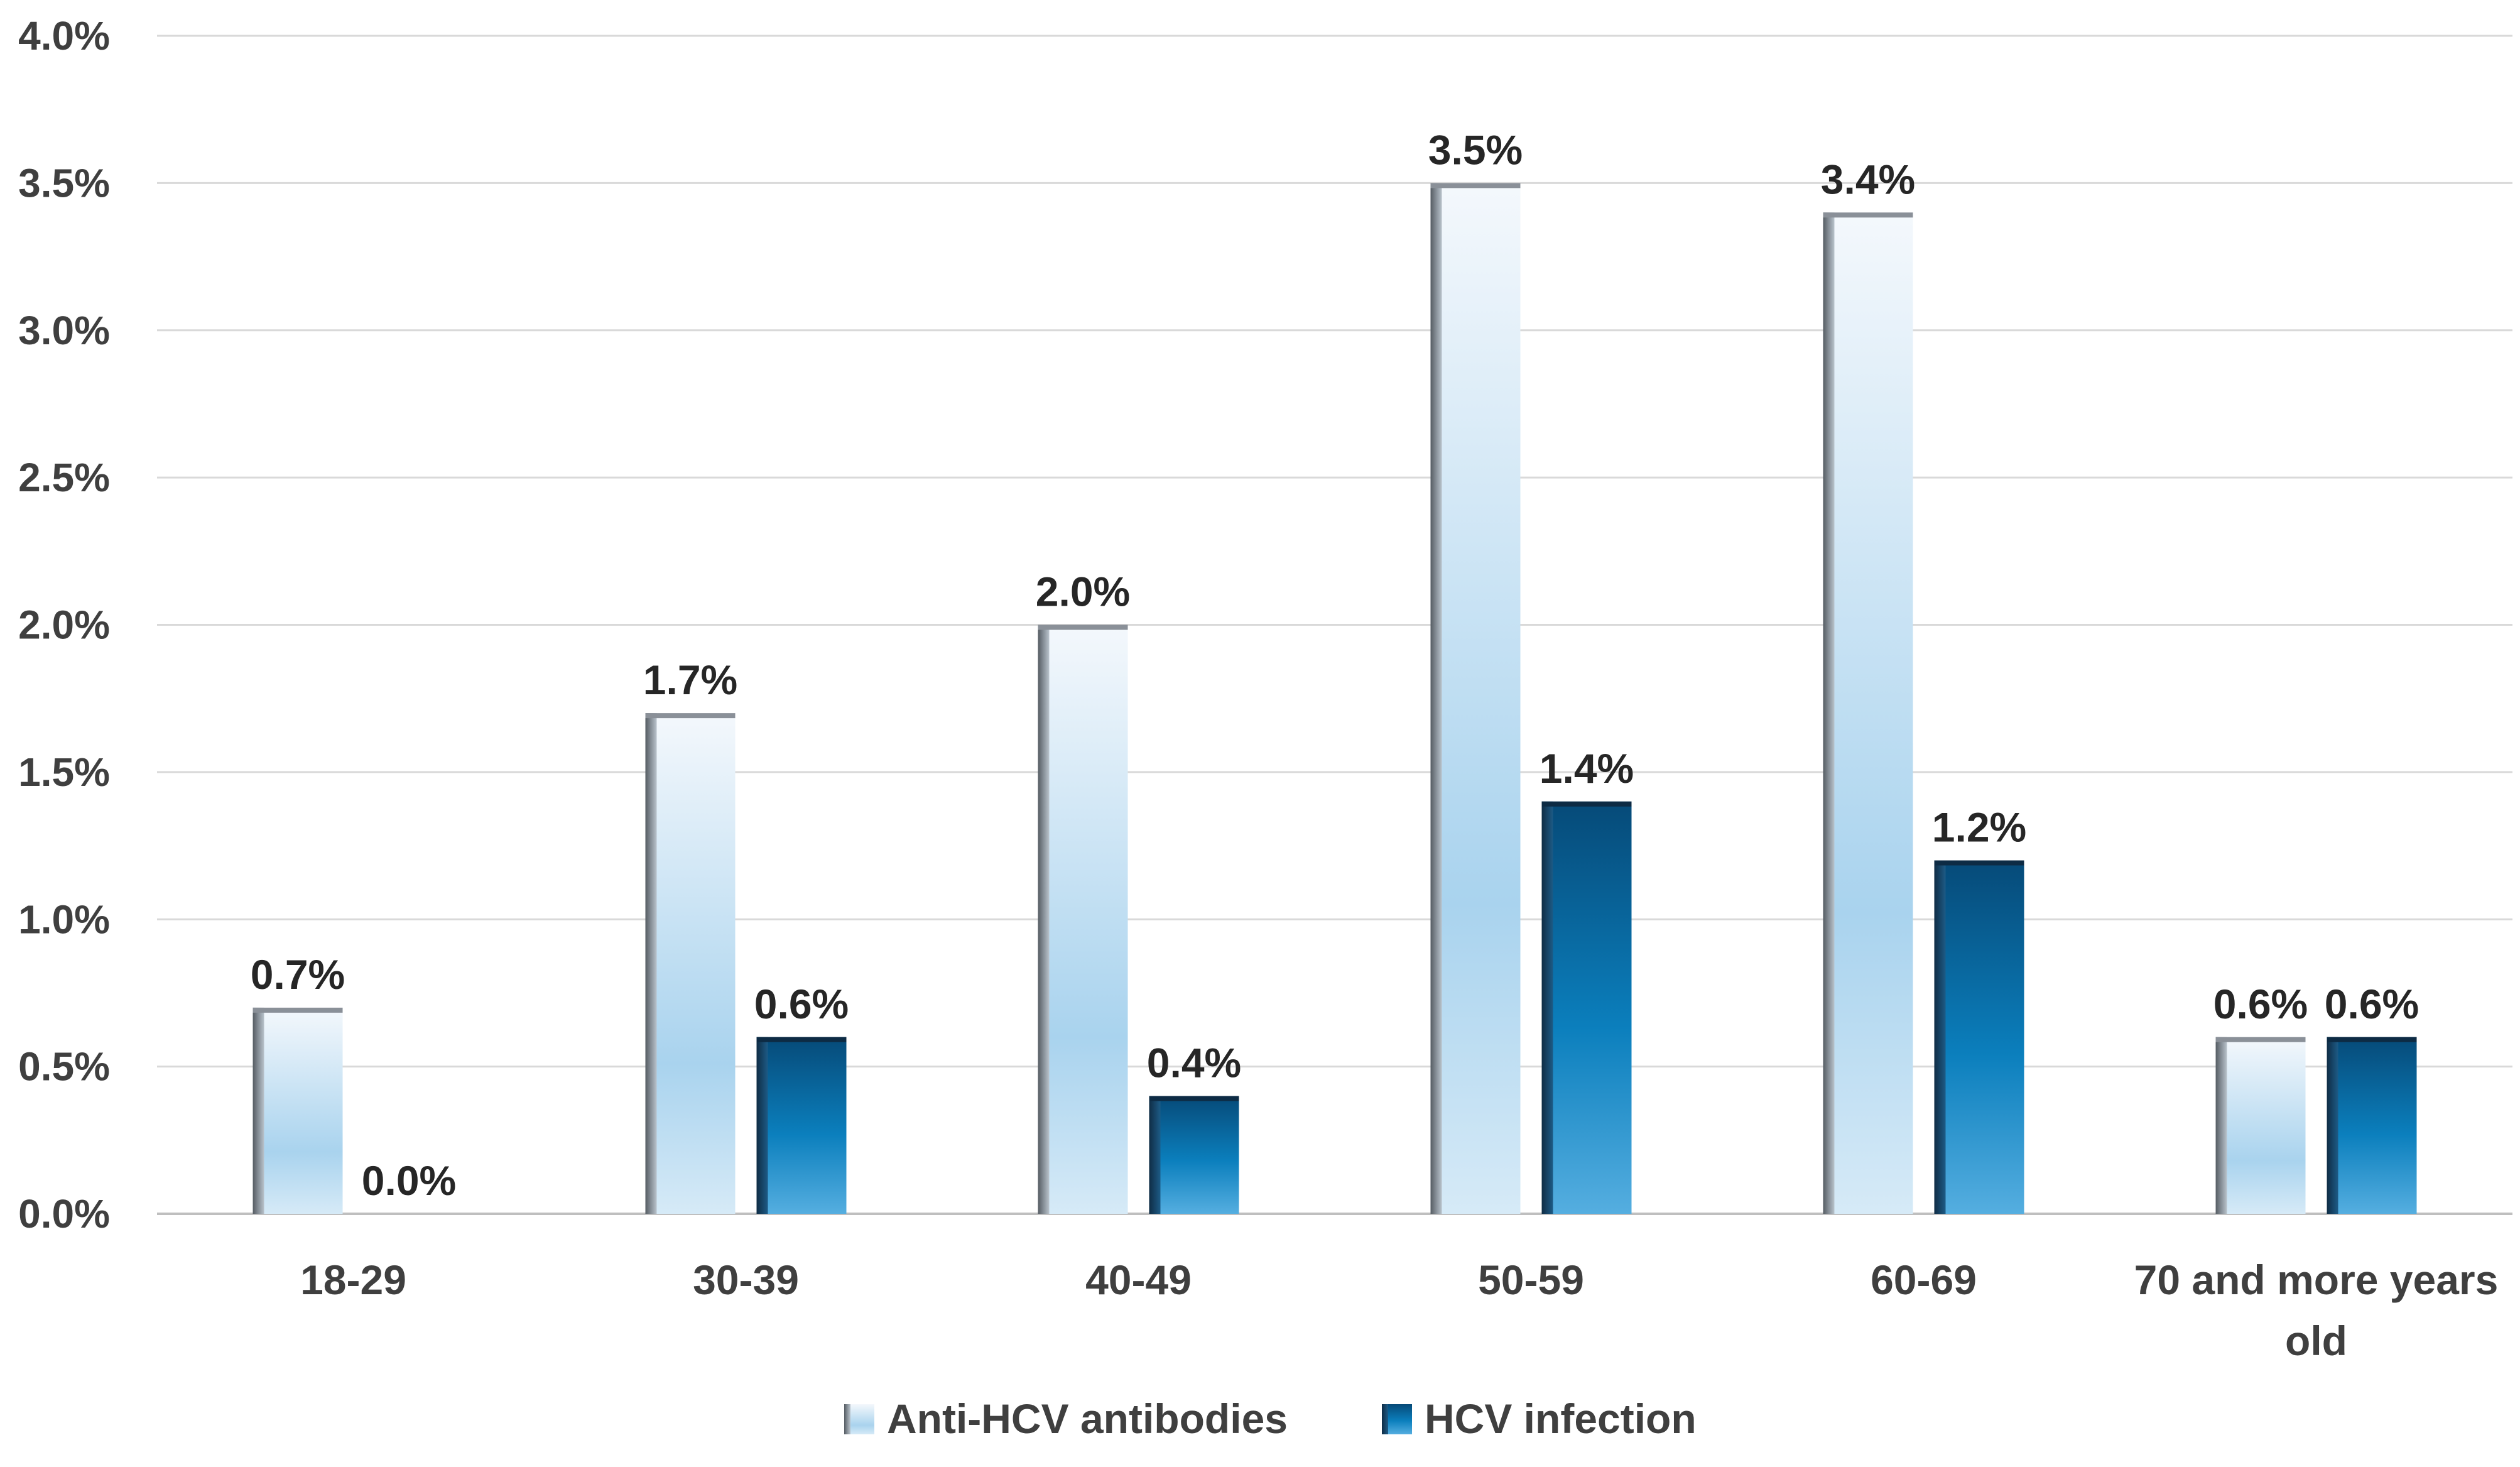  I want to click on data-label: 1.4%, so click(1587, 768).